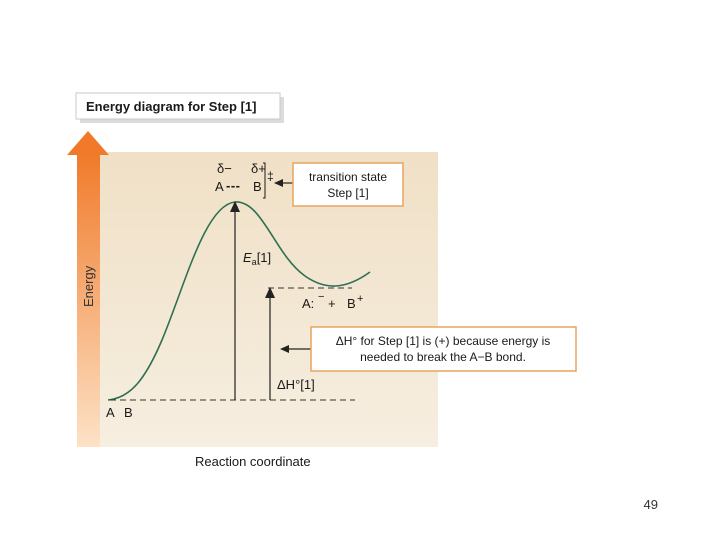  Describe the element at coordinates (171, 106) in the screenshot. I see `diagram-title: Energy diagram for Step [1]` at that location.